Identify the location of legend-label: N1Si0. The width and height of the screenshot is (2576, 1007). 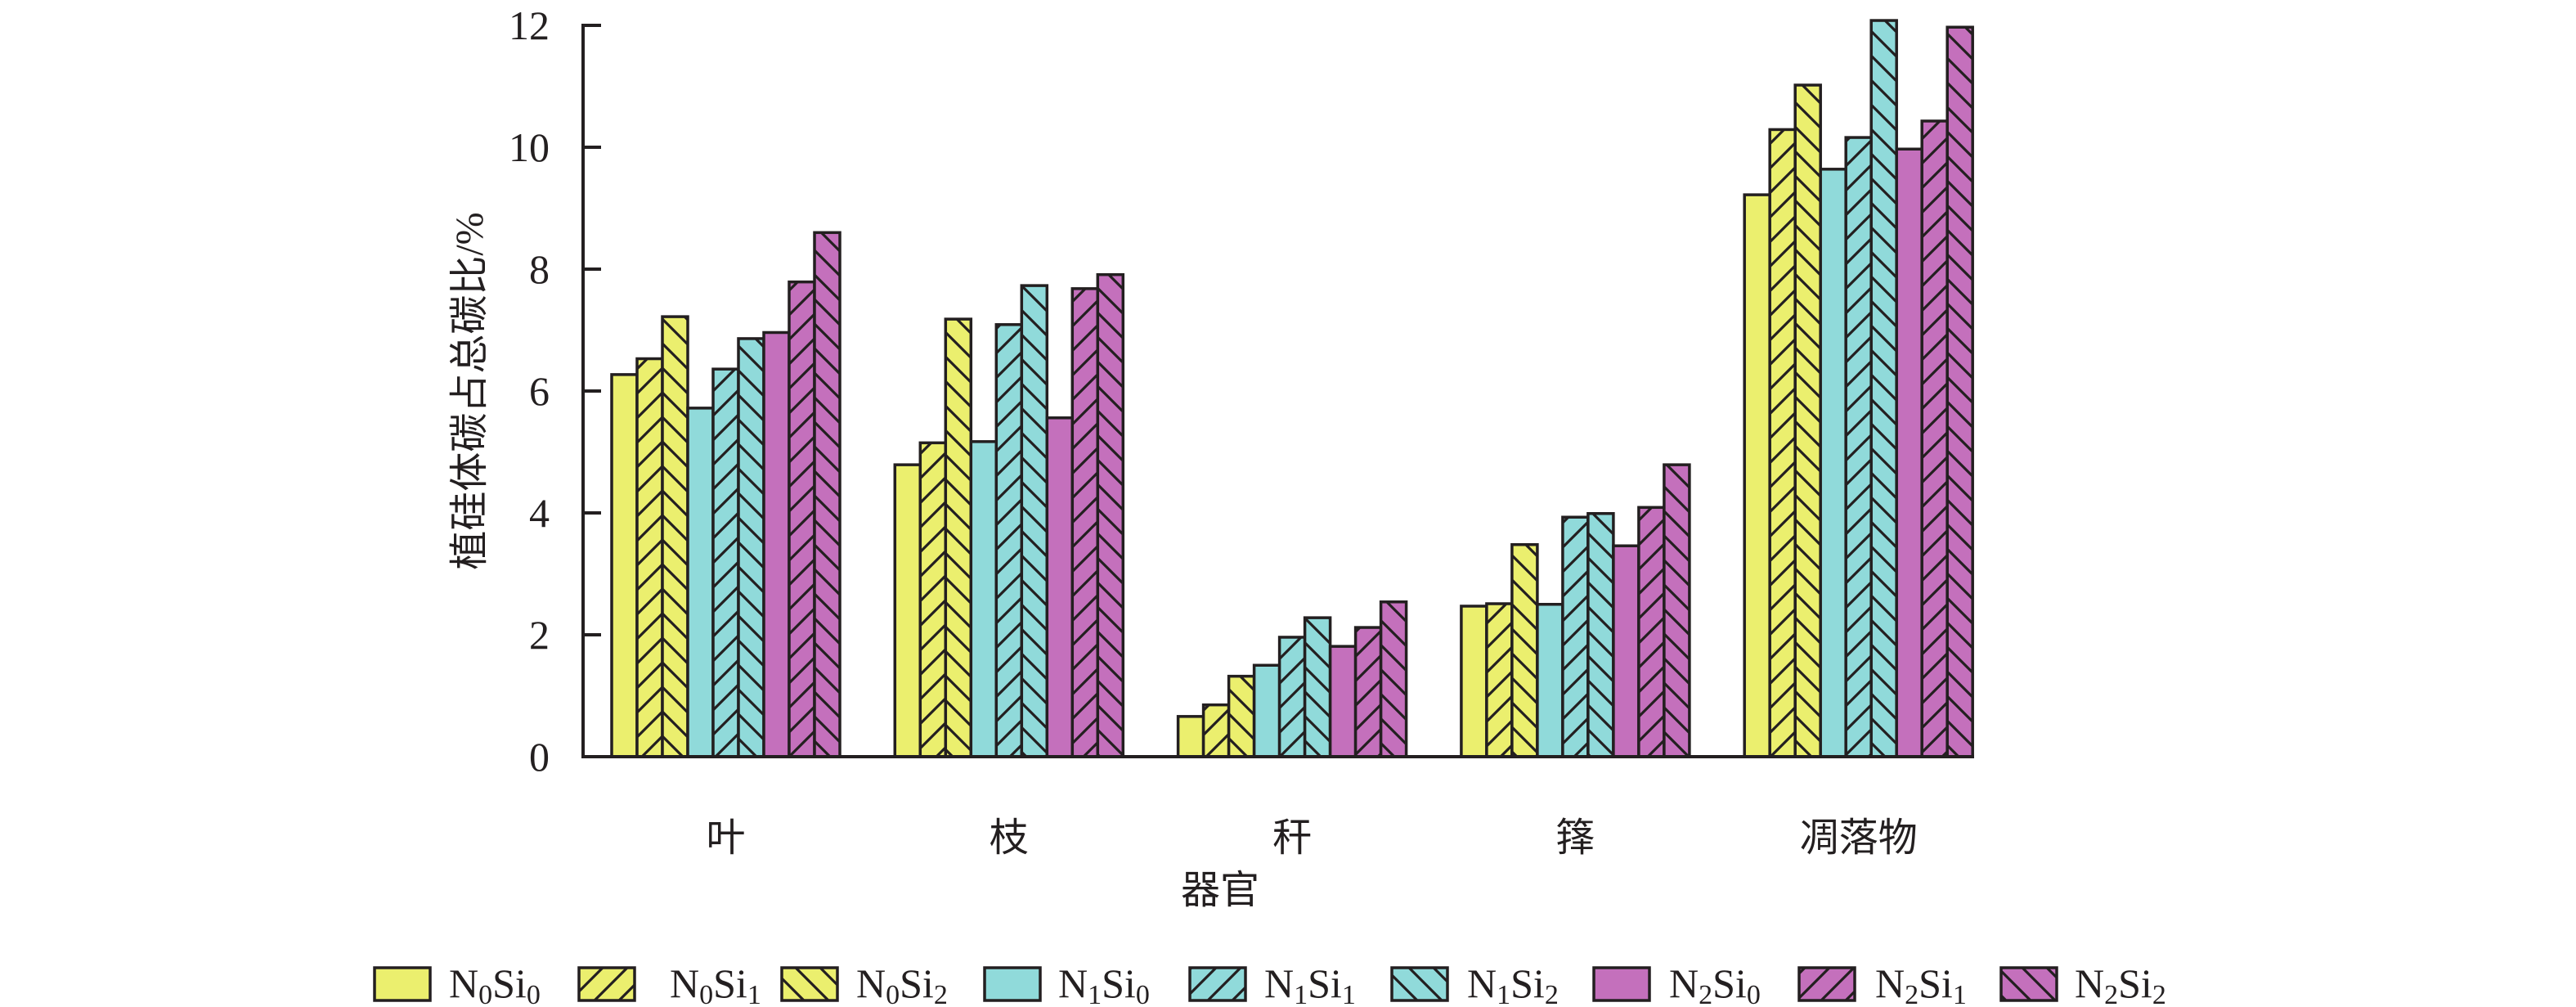
(1104, 983).